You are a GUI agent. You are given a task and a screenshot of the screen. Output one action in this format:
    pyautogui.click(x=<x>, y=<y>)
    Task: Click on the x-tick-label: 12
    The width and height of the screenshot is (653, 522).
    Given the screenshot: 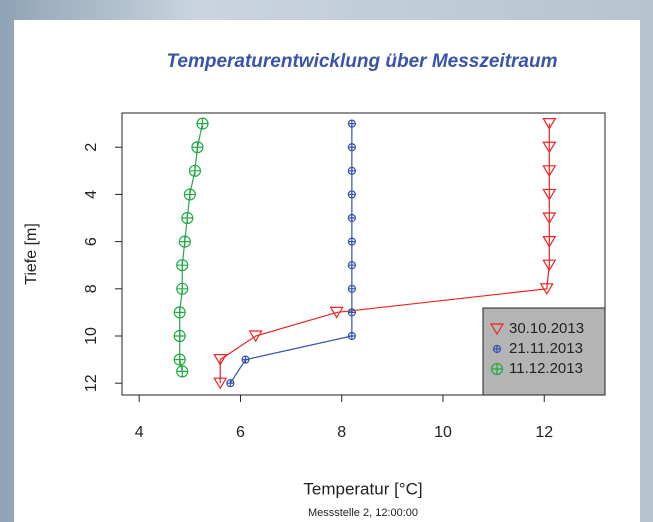 What is the action you would take?
    pyautogui.click(x=544, y=432)
    